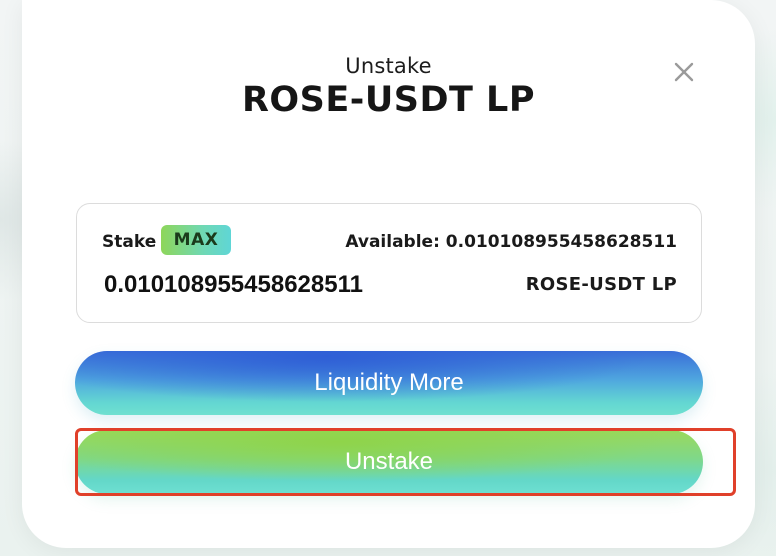  I want to click on unstake-button: Unstake, so click(389, 462).